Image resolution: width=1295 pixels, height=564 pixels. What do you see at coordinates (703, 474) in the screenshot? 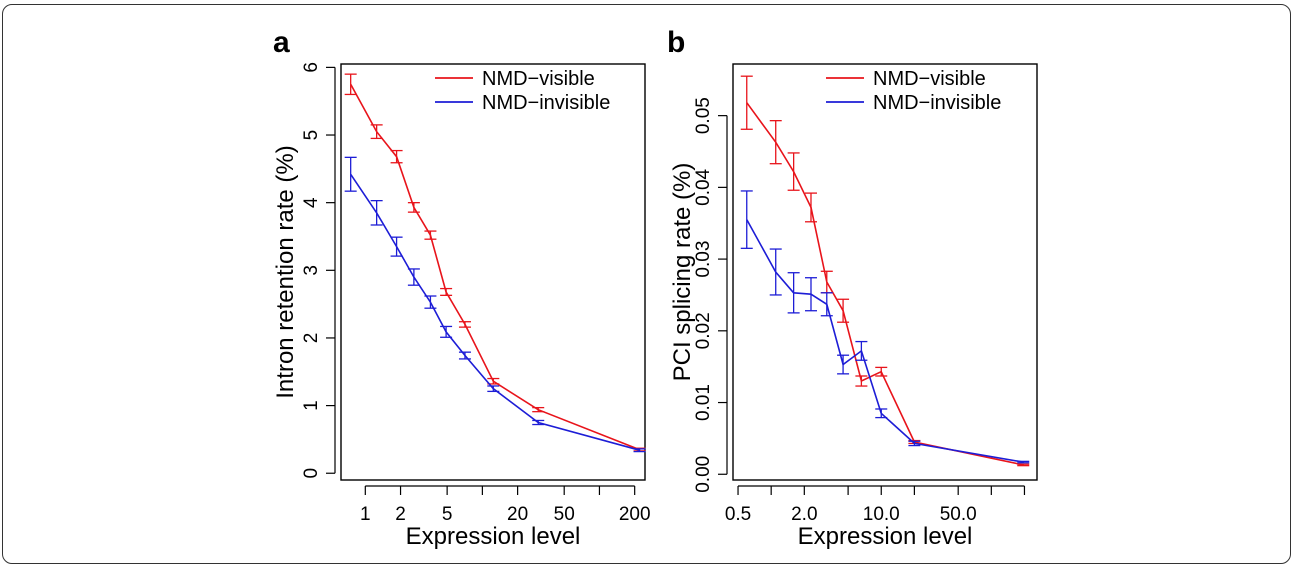
I see `y-tick-label: 0.00` at bounding box center [703, 474].